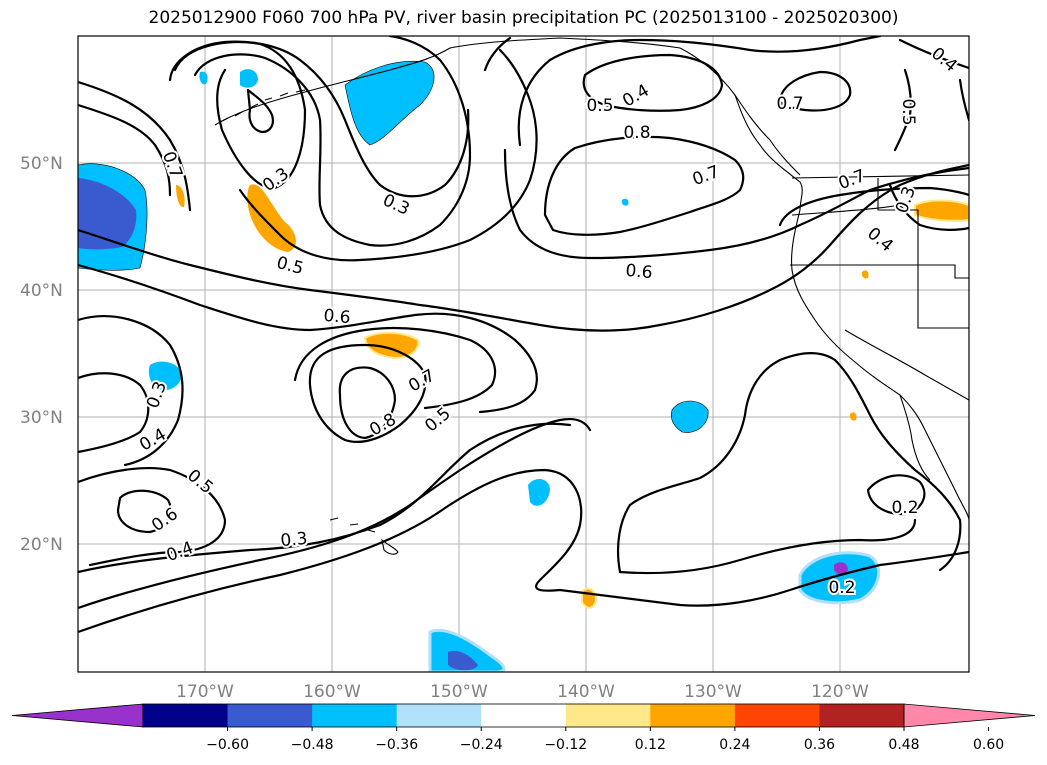 The height and width of the screenshot is (765, 1047). Describe the element at coordinates (988, 745) in the screenshot. I see `colorbar-tick-label: 0.60` at that location.